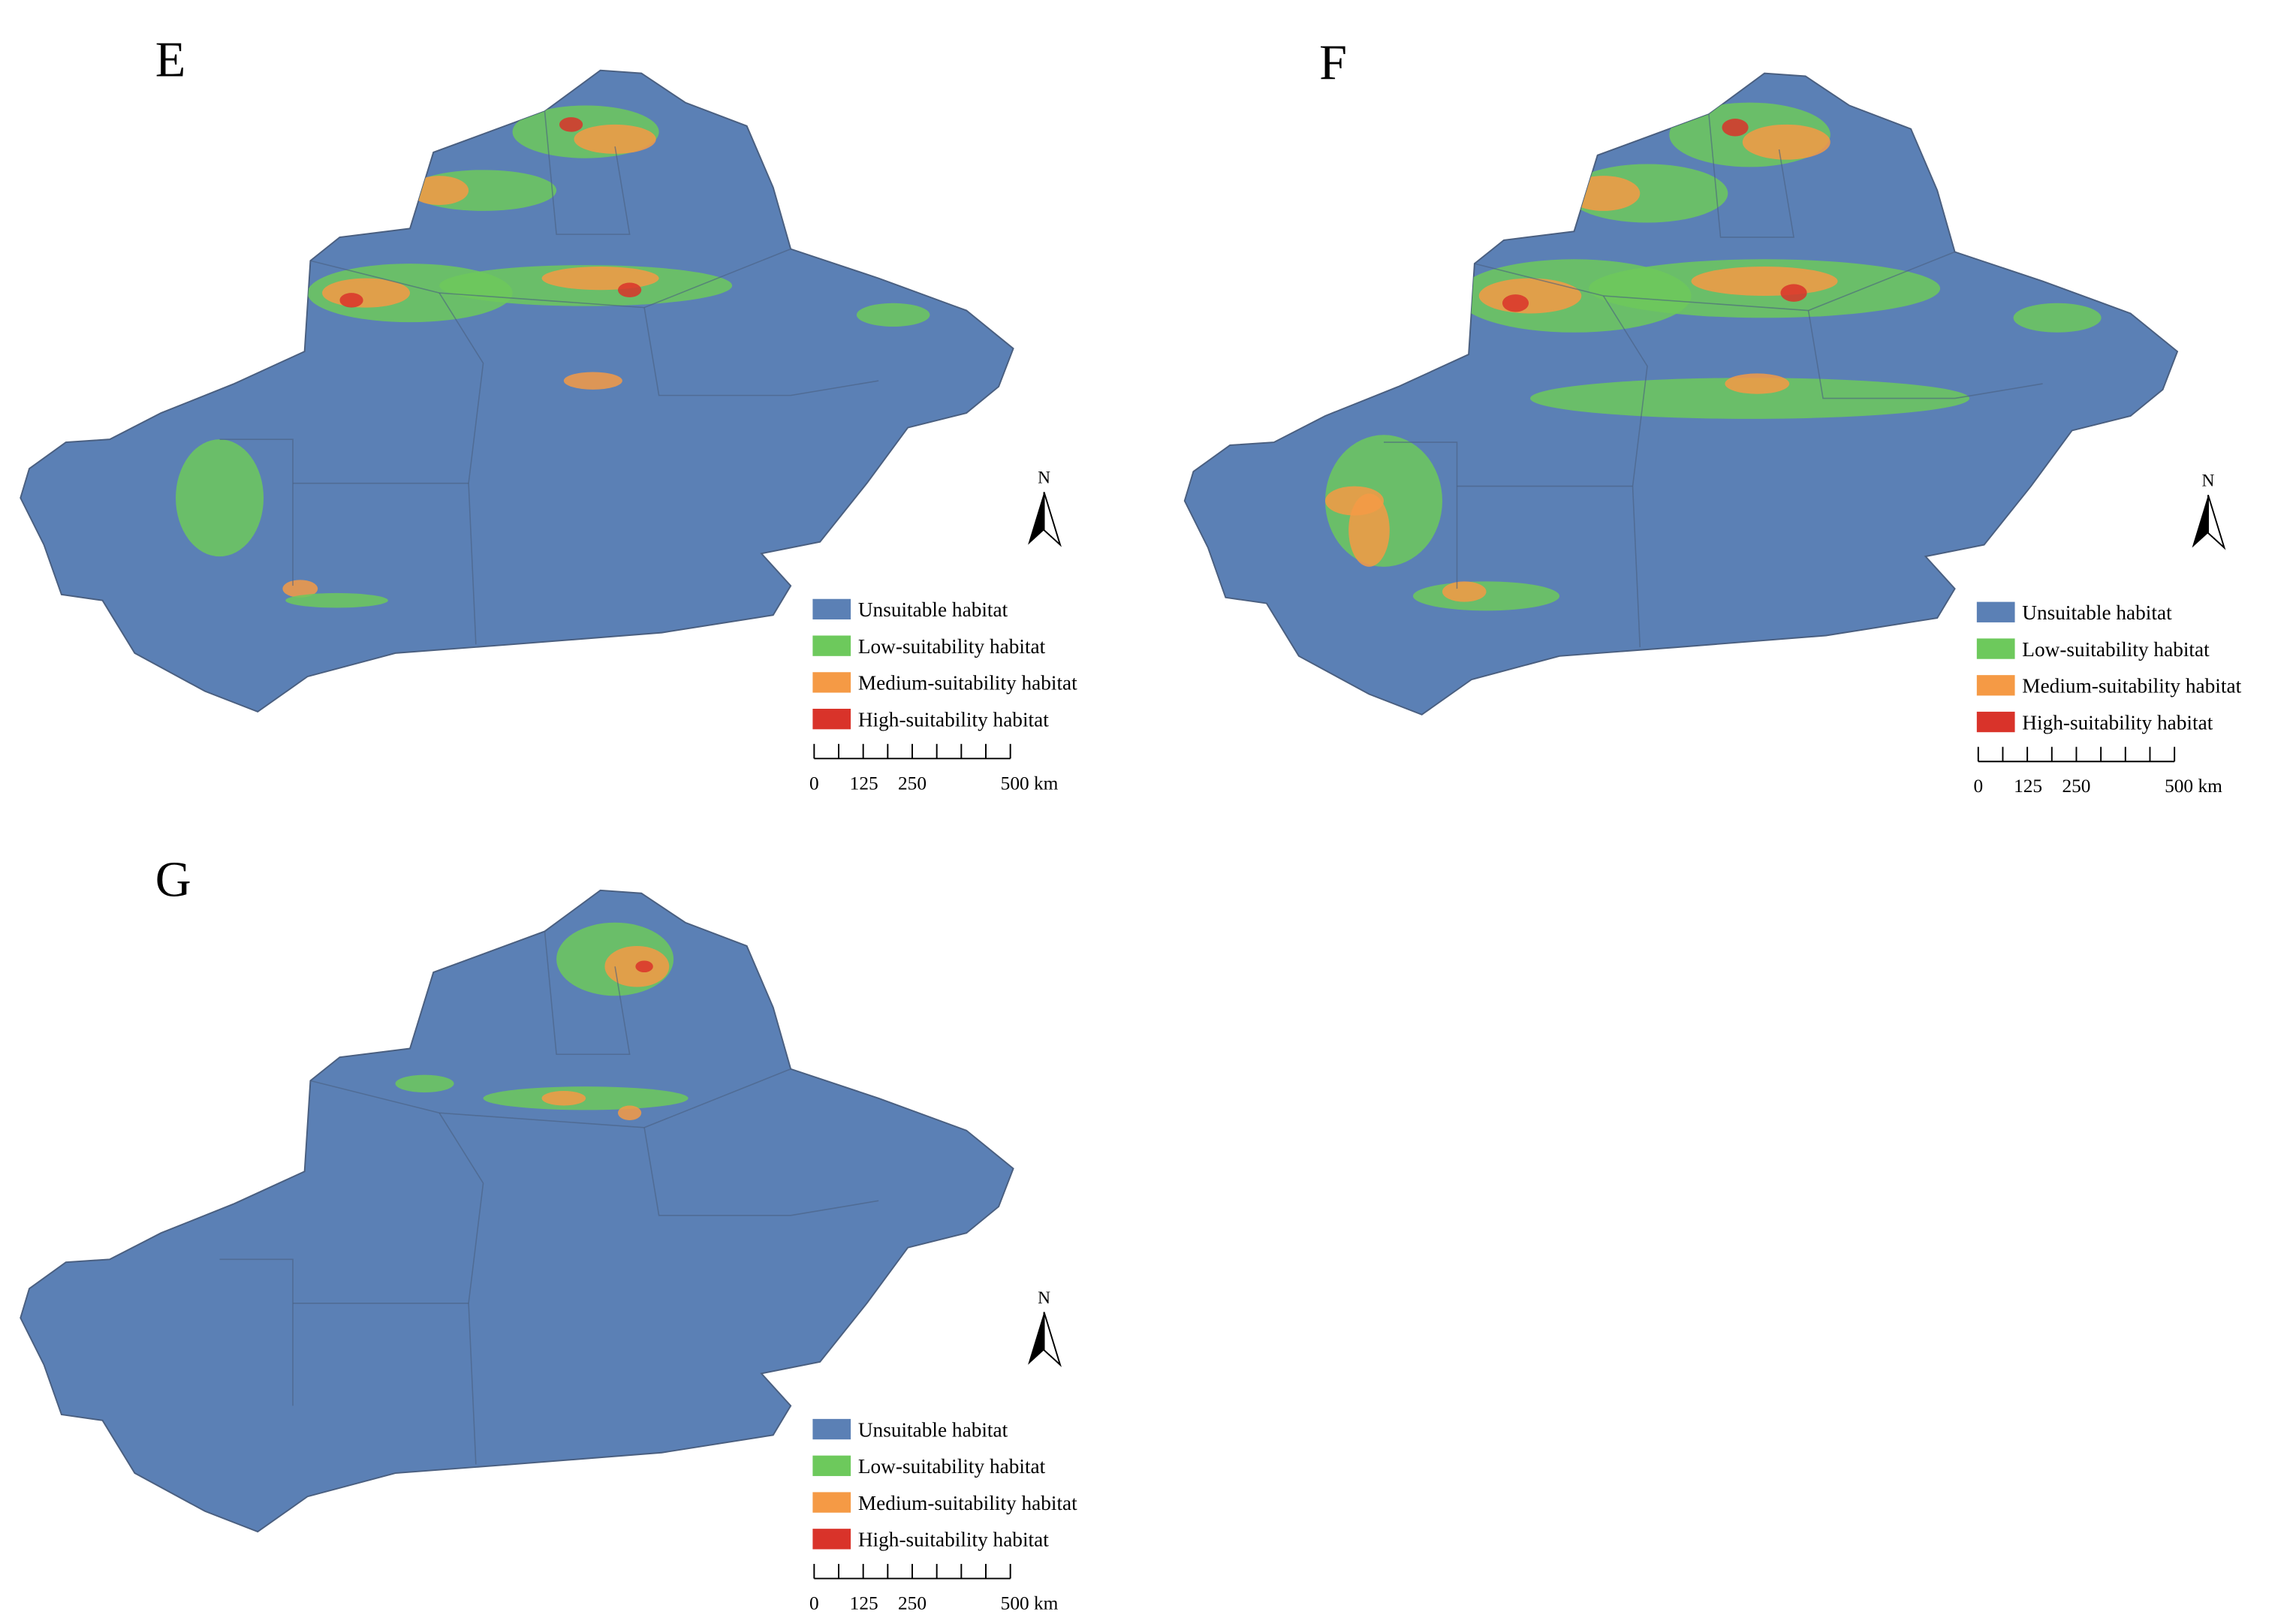  I want to click on panel-label: G, so click(173, 880).